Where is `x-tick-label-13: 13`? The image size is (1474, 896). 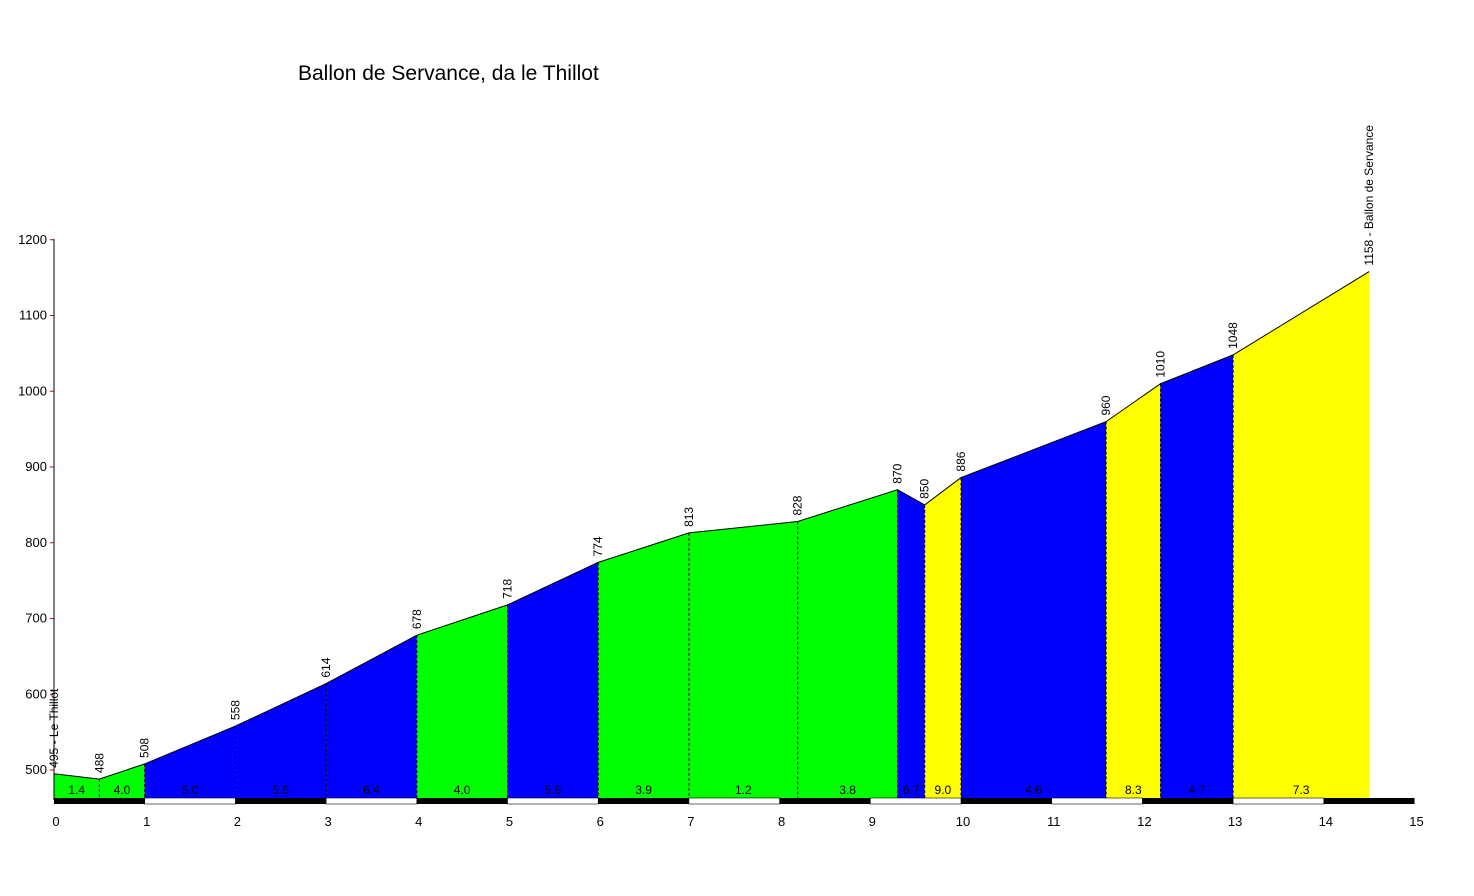
x-tick-label-13: 13 is located at coordinates (1235, 821).